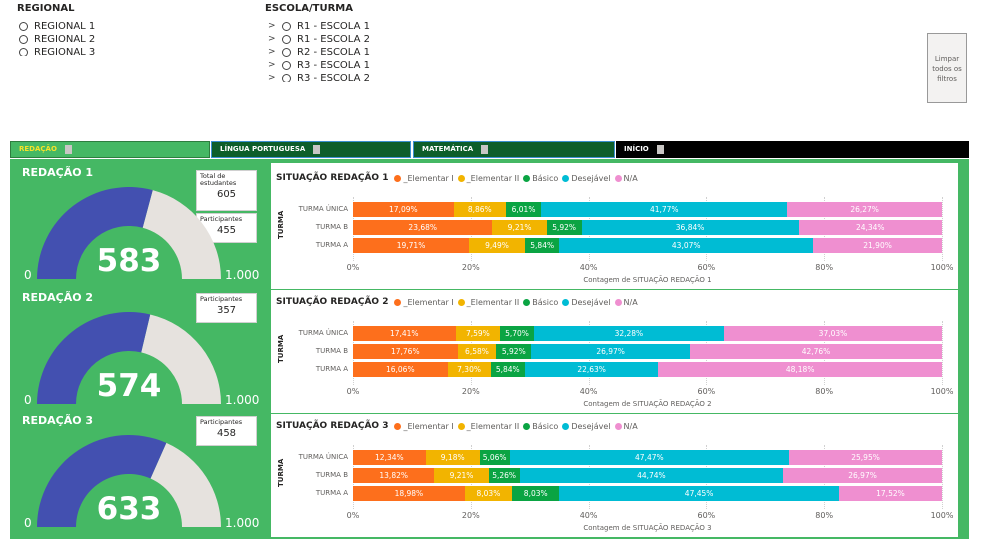 Image resolution: width=983 pixels, height=544 pixels. I want to click on escola-option-2: > R1 - ESCOLA 2, so click(343, 39).